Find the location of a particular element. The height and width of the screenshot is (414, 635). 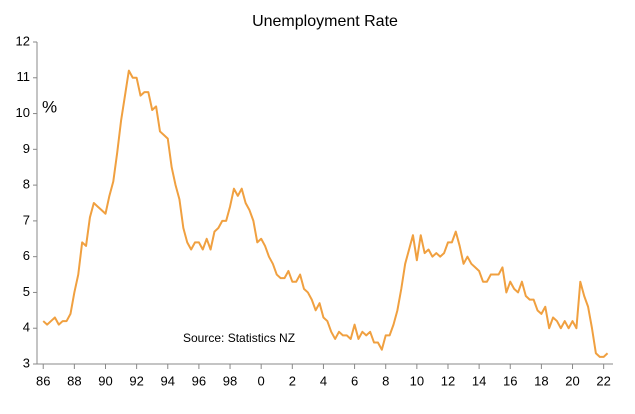

x-tick-label: 96 is located at coordinates (199, 380).